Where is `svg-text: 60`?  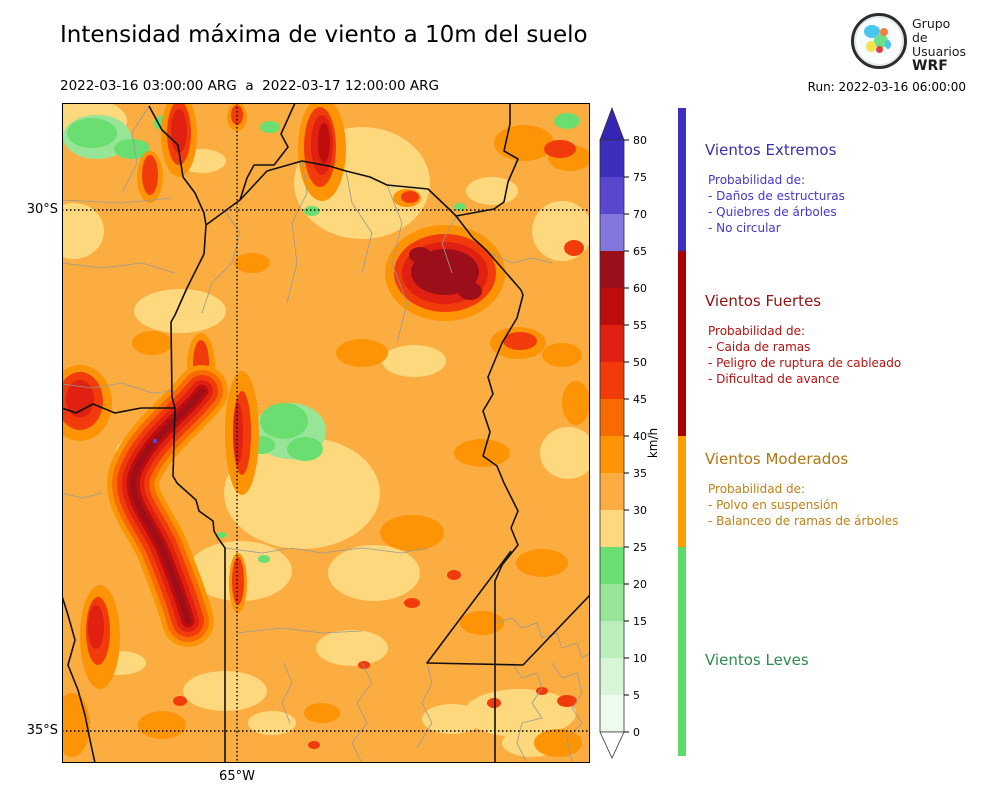 svg-text: 60 is located at coordinates (640, 288).